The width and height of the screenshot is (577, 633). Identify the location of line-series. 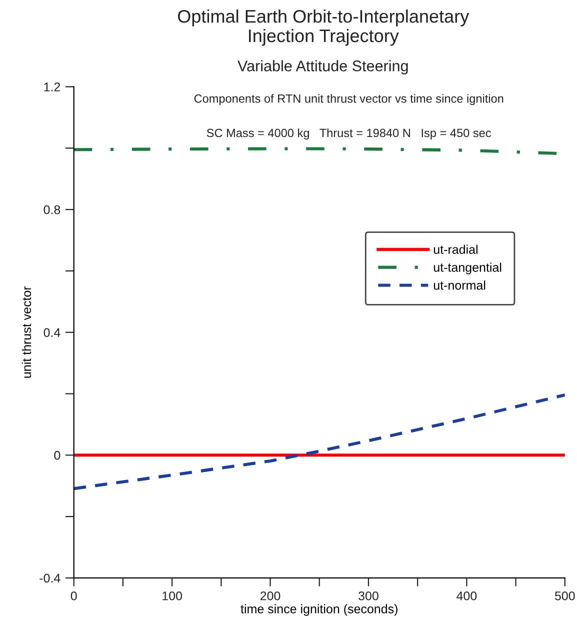
(319, 441).